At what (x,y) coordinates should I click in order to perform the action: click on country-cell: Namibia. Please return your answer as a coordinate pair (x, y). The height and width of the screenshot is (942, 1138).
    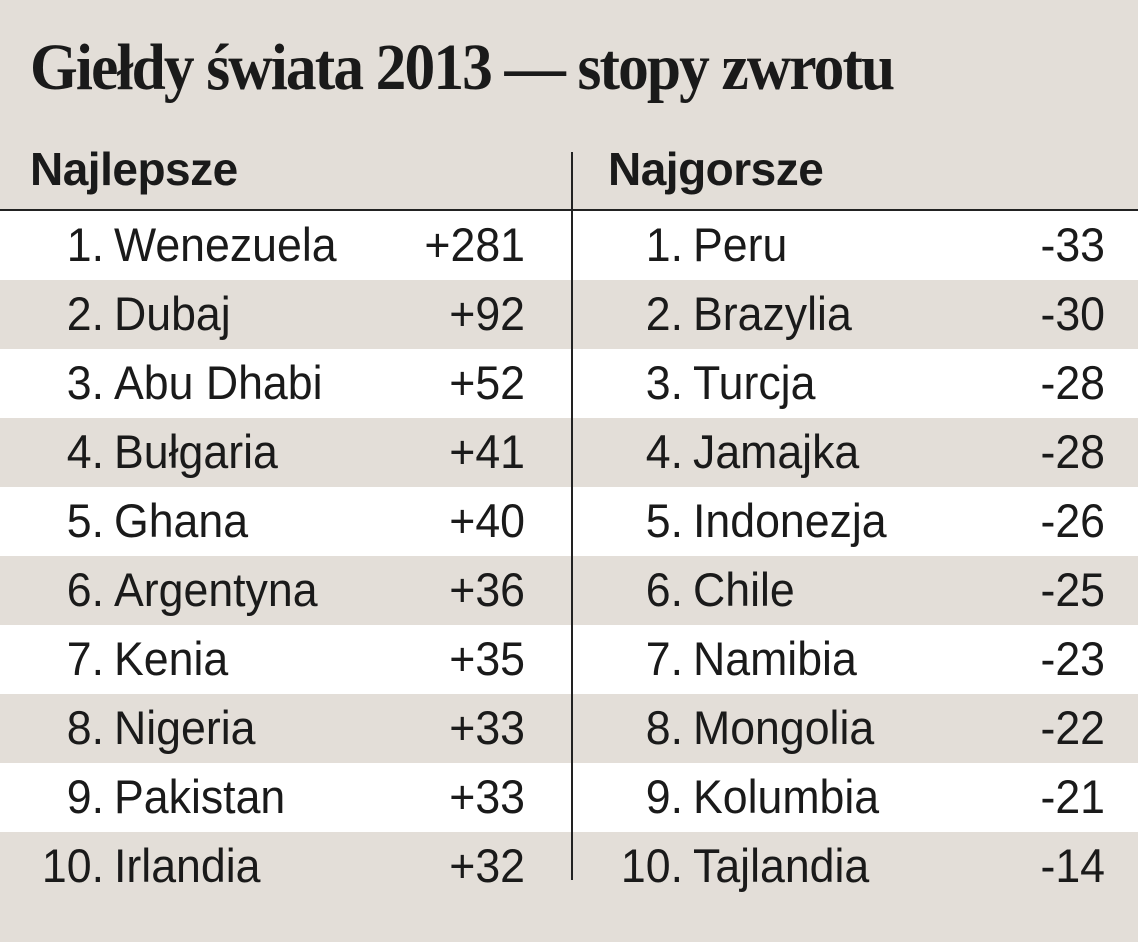
    Looking at the image, I should click on (775, 658).